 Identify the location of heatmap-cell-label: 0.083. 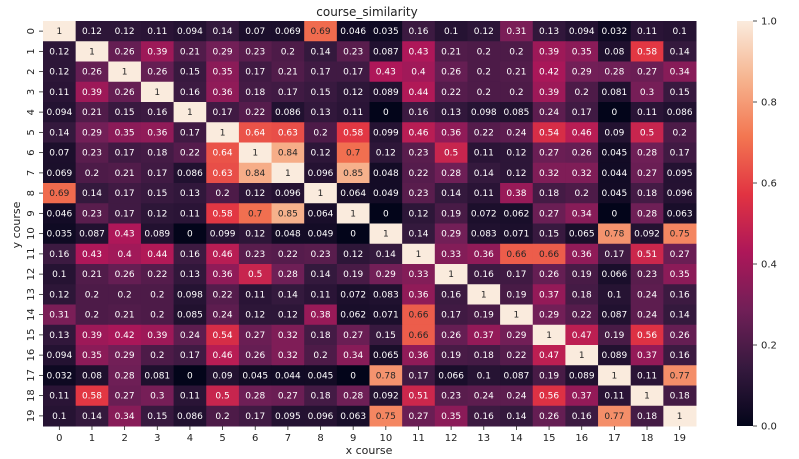
(386, 295).